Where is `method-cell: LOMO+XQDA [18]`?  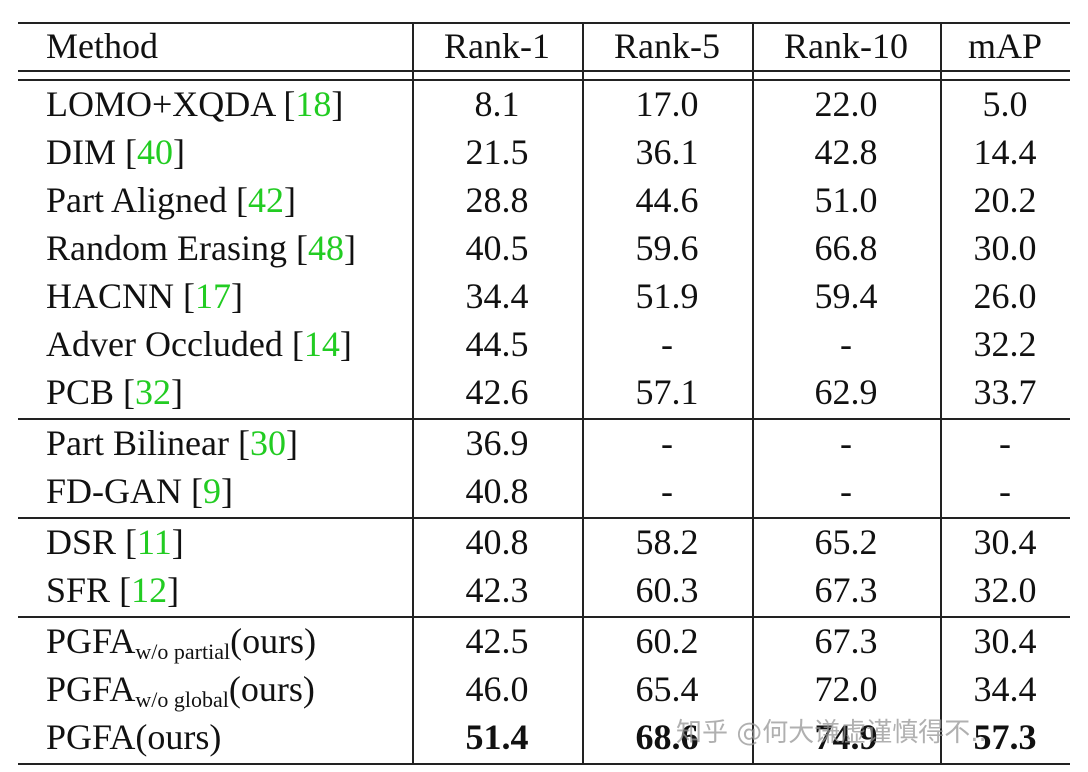 method-cell: LOMO+XQDA [18] is located at coordinates (194, 104).